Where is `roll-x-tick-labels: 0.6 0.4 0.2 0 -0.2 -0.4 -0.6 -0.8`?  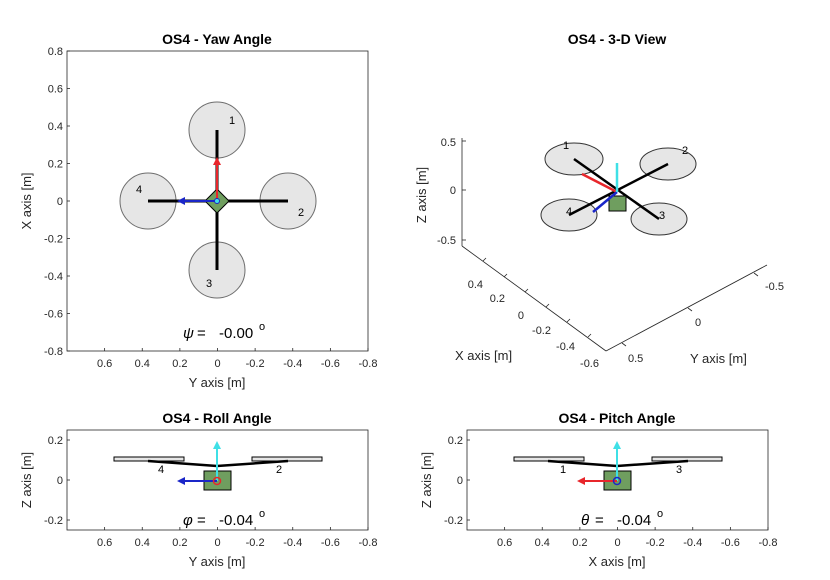
roll-x-tick-labels: 0.6 0.4 0.2 0 -0.2 -0.4 -0.6 -0.8 is located at coordinates (237, 538).